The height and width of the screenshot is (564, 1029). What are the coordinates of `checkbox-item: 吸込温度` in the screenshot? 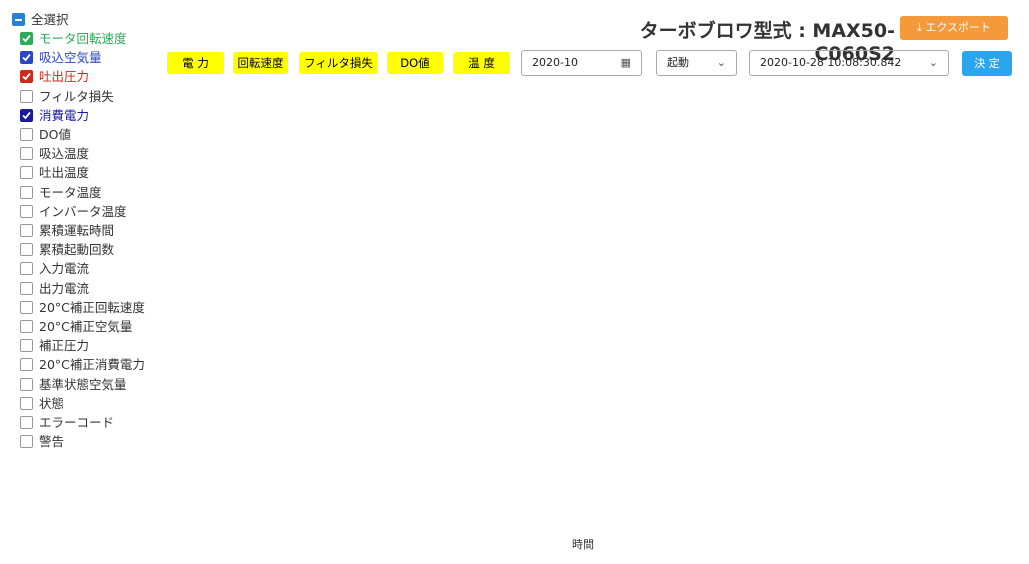 It's located at (54, 154).